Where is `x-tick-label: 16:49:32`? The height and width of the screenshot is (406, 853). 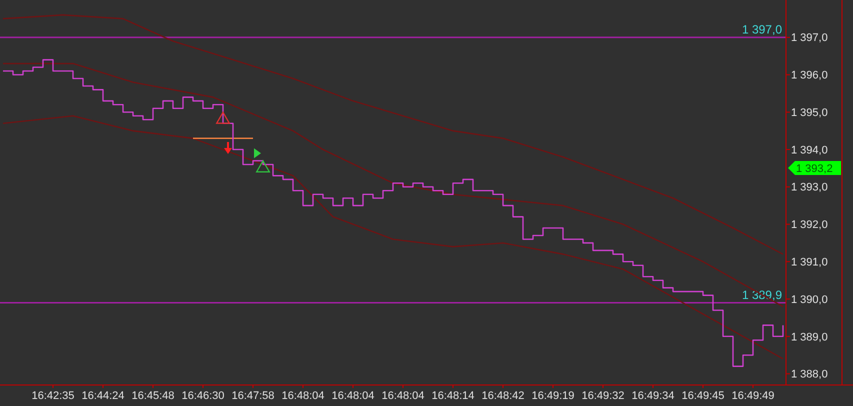 x-tick-label: 16:49:32 is located at coordinates (603, 396).